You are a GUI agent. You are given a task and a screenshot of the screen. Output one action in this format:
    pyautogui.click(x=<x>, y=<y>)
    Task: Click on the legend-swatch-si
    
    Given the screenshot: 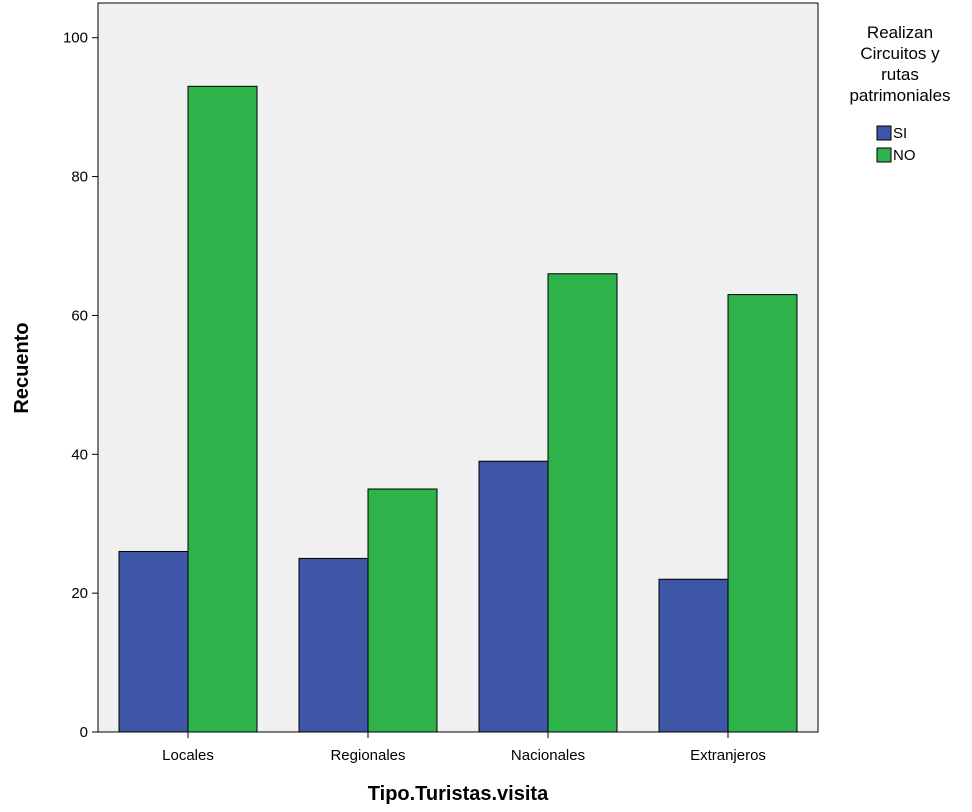 What is the action you would take?
    pyautogui.click(x=884, y=133)
    